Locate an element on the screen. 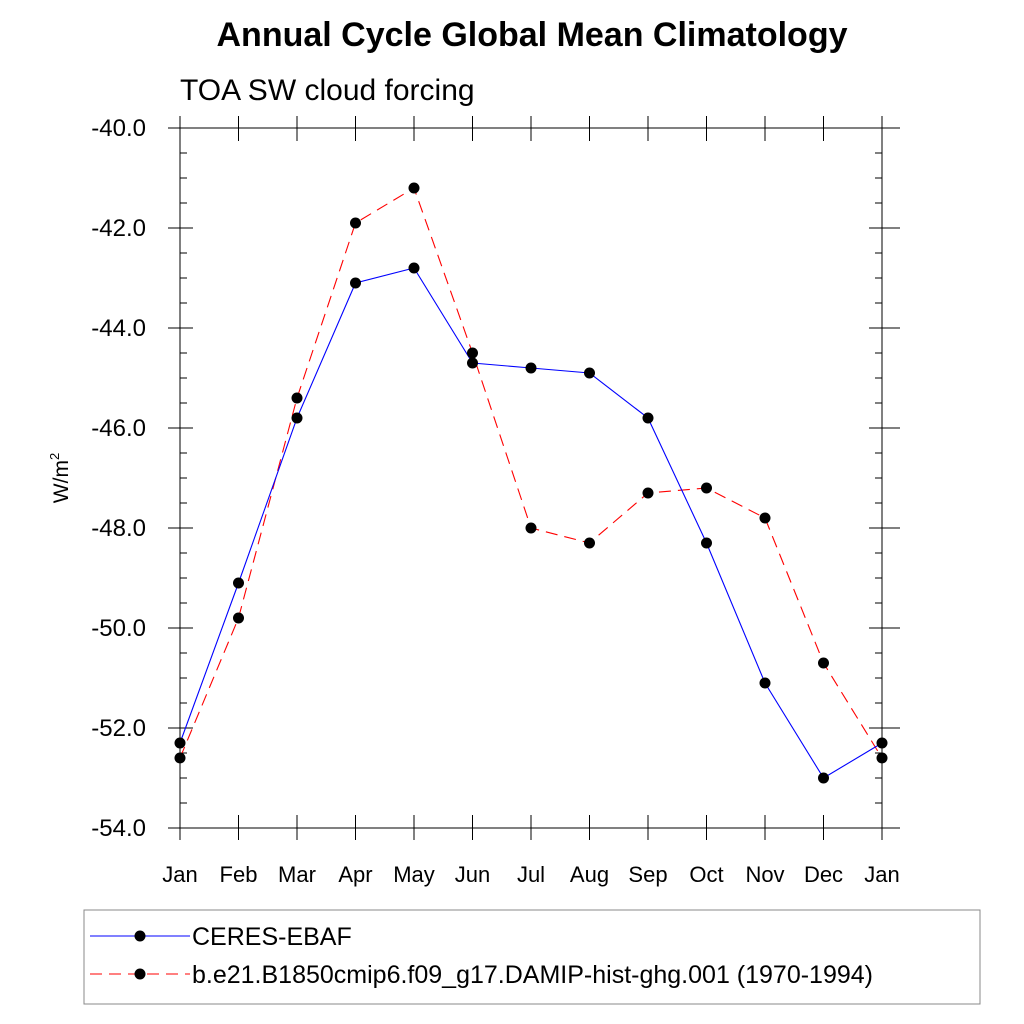 This screenshot has width=1024, height=1024. x-tick-label: Jul is located at coordinates (531, 874).